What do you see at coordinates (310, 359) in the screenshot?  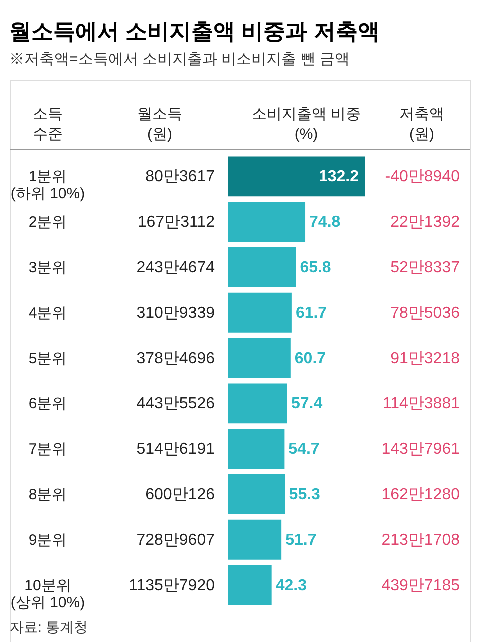 I see `data-label: 60.7` at bounding box center [310, 359].